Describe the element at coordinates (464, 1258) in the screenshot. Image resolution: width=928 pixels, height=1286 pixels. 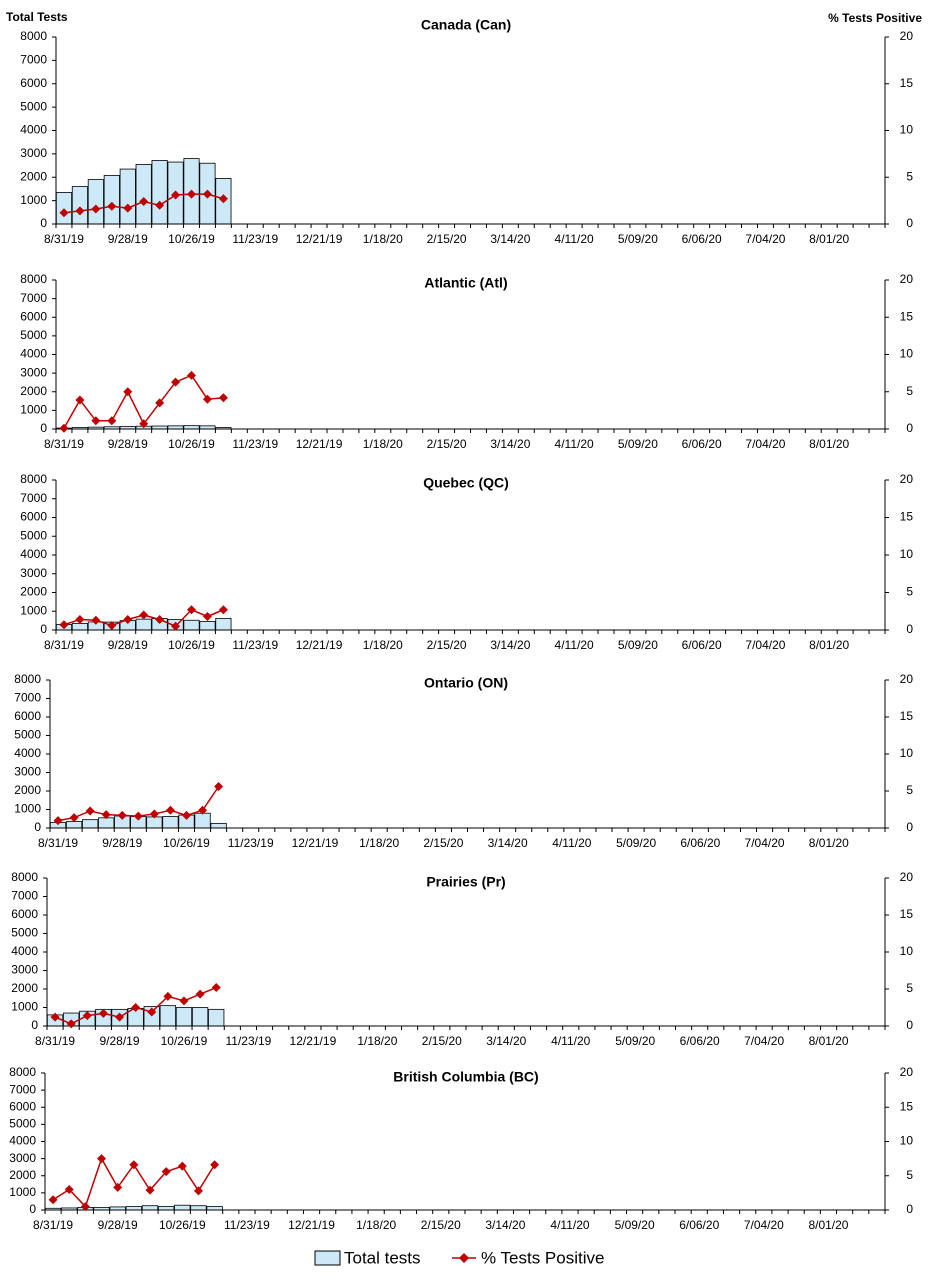
I see `legend-marker` at that location.